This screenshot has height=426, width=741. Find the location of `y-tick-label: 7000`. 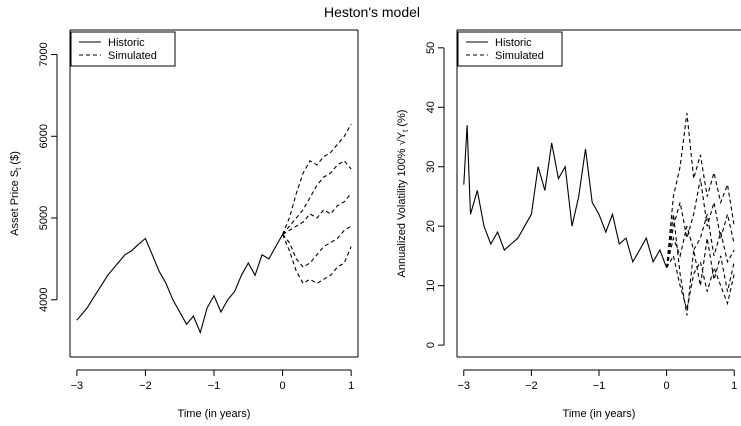

y-tick-label: 7000 is located at coordinates (44, 54).